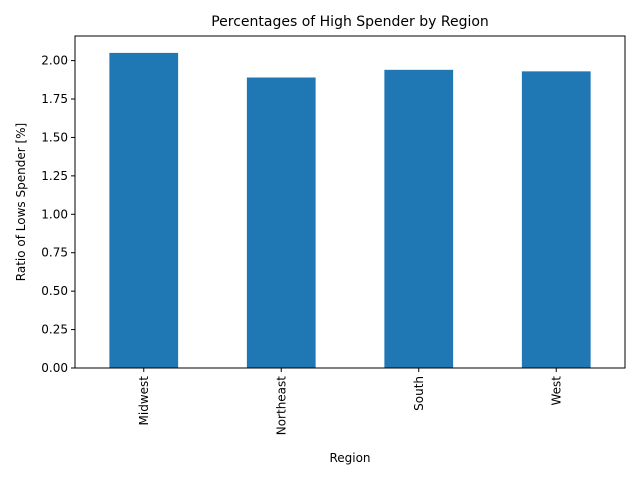  What do you see at coordinates (54, 330) in the screenshot?
I see `y-tick-label: 0.25` at bounding box center [54, 330].